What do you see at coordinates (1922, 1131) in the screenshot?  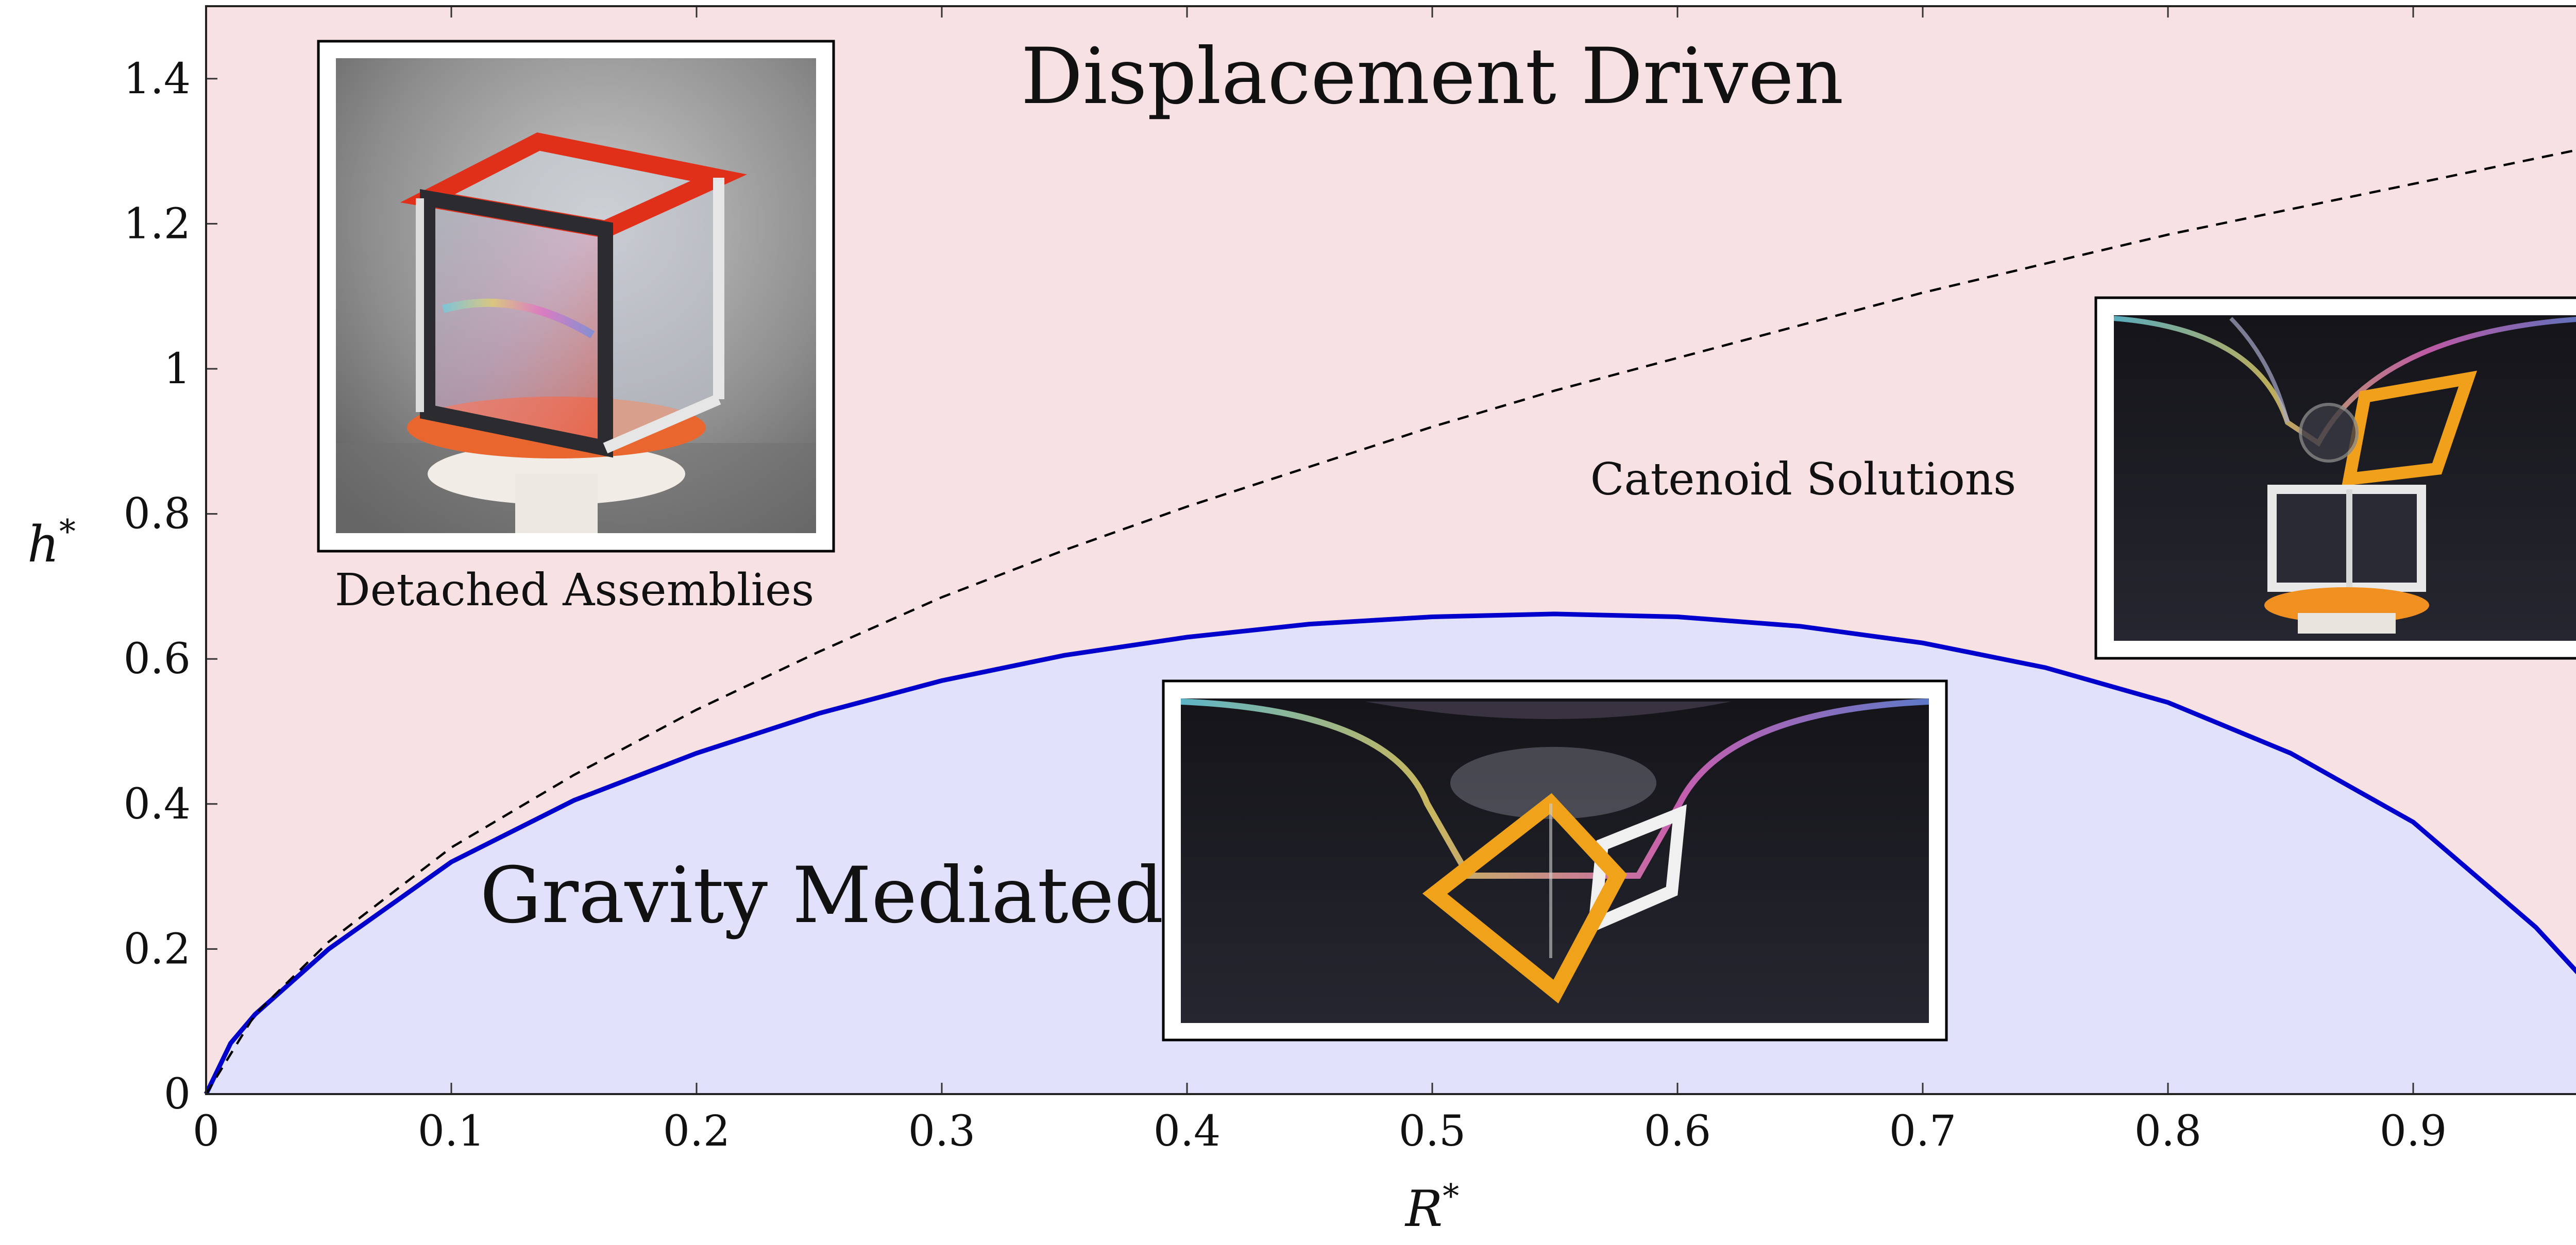 I see `x-tick-label: 0.7` at bounding box center [1922, 1131].